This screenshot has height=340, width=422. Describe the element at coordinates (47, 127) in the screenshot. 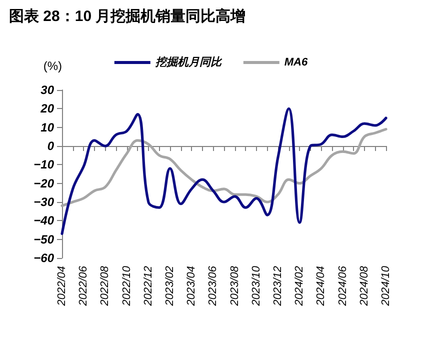

I see `y-tick-label: 10` at that location.